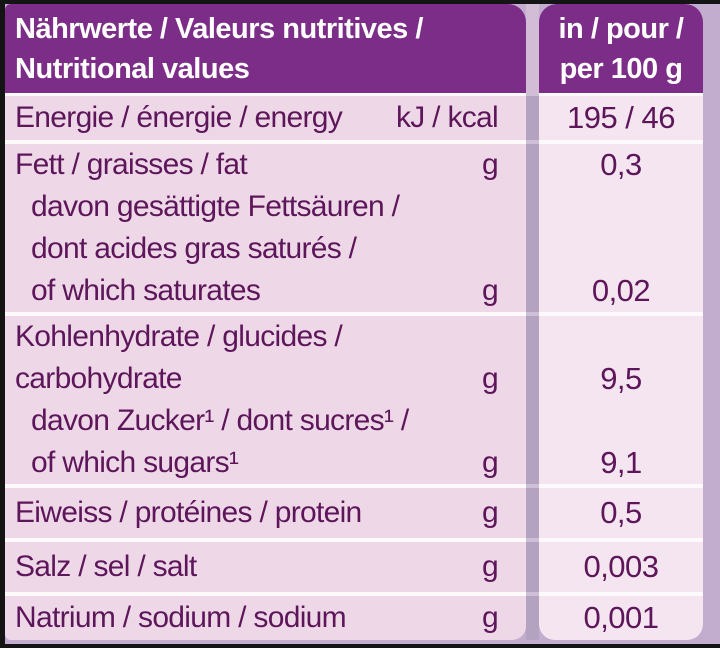 This screenshot has width=720, height=648. Describe the element at coordinates (220, 420) in the screenshot. I see `row-sugars-label-defr: davon Zucker¹ / dont sucres¹ /` at that location.